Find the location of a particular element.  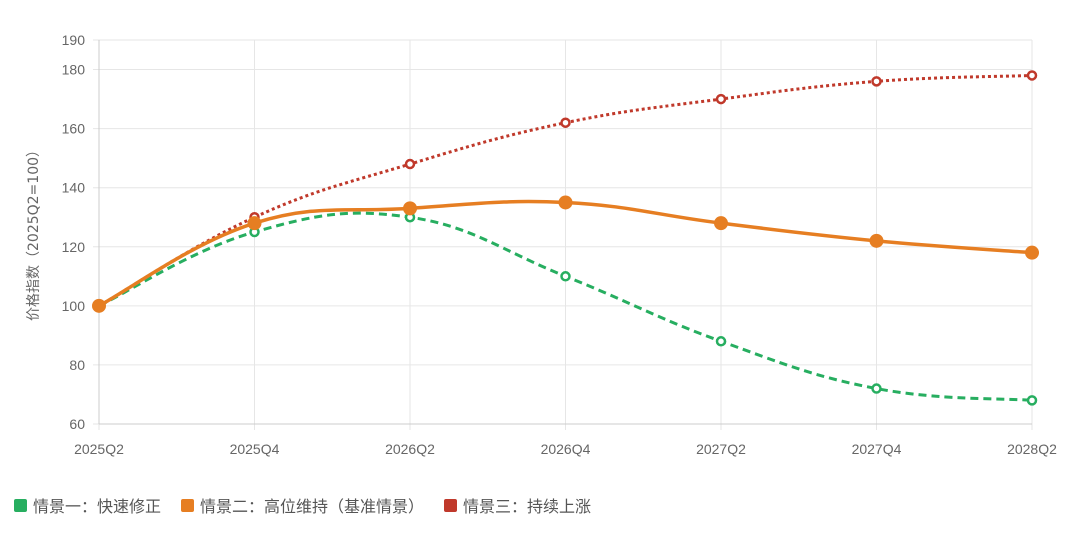

y-tick-label: 120 is located at coordinates (74, 247).